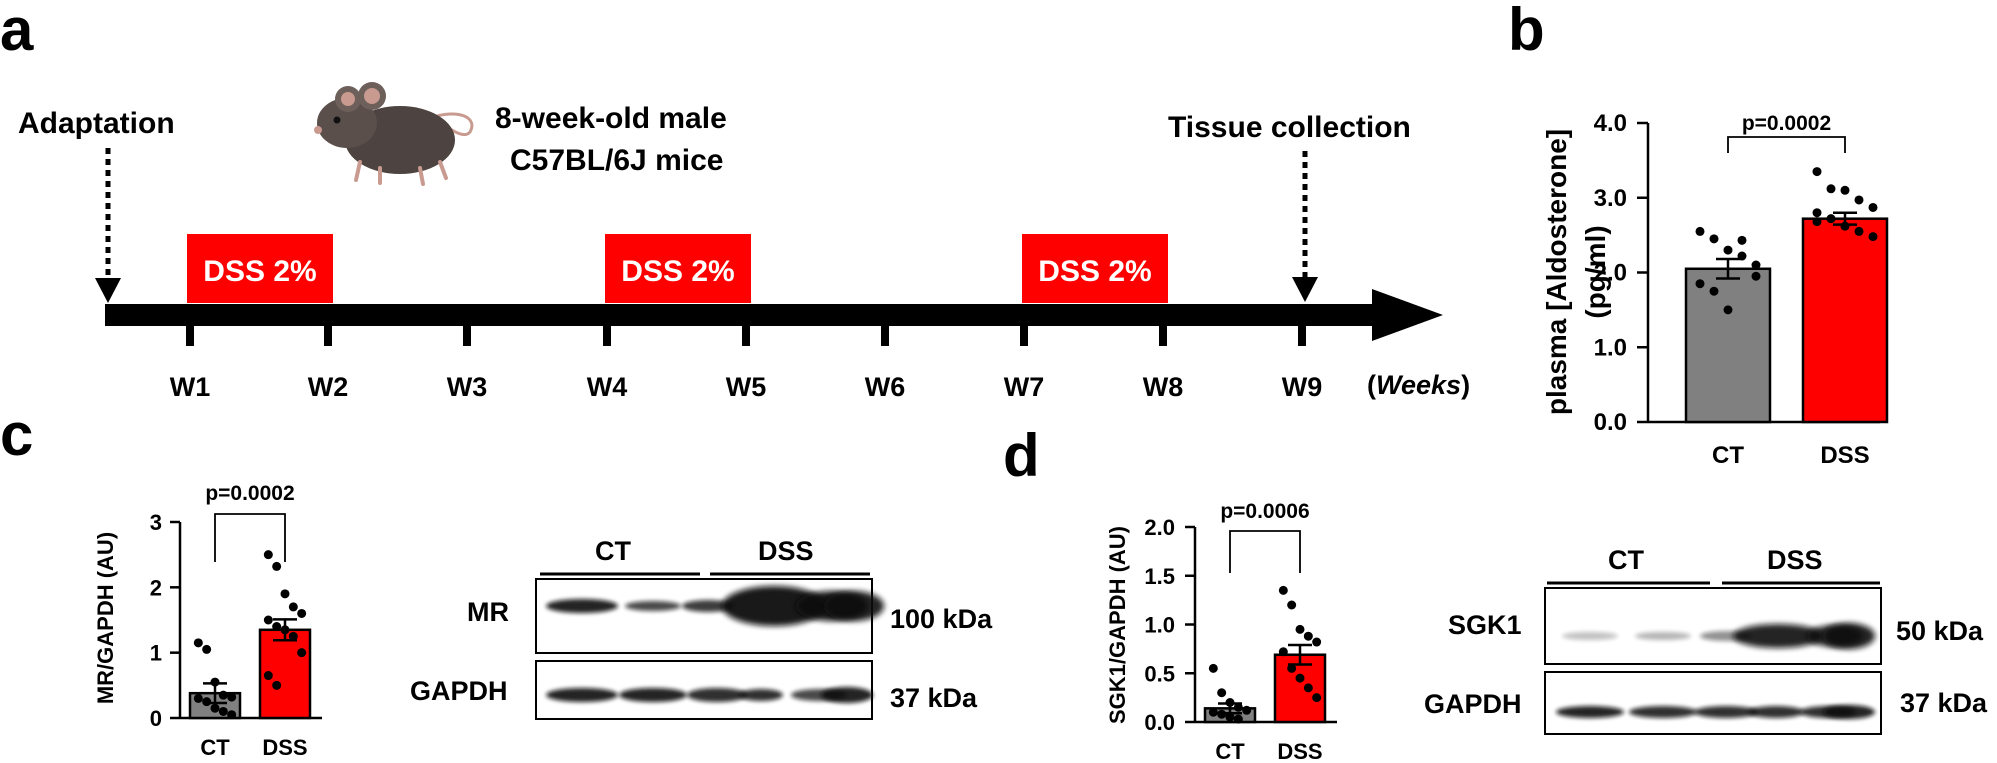 Image resolution: width=1997 pixels, height=763 pixels. I want to click on y-axis-title: MR/GAPDH (AU), so click(105, 618).